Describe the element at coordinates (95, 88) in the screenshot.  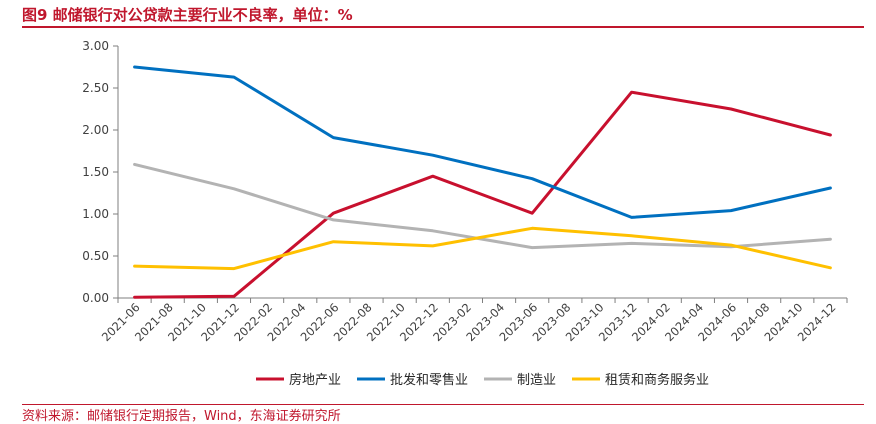
I see `y-tick-label: 2.50` at that location.